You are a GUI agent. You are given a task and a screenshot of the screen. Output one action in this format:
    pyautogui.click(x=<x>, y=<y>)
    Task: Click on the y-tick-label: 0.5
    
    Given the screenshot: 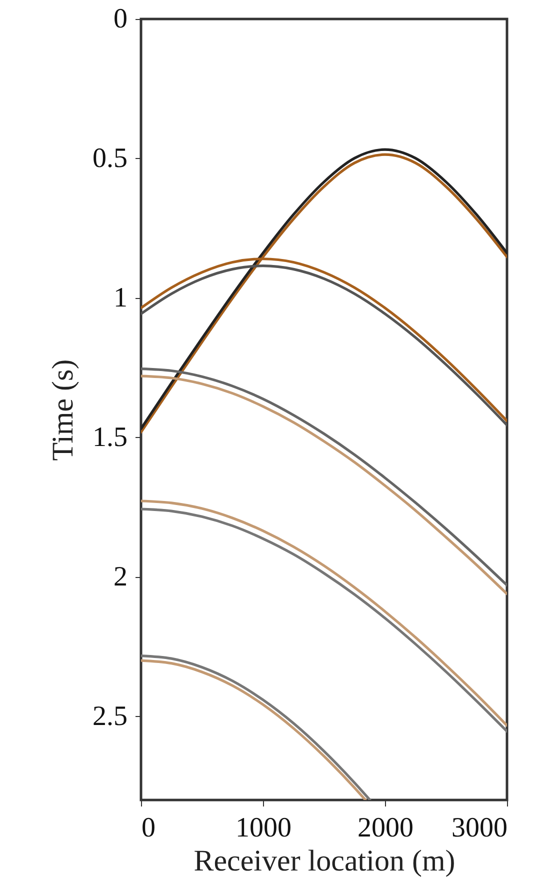 What is the action you would take?
    pyautogui.click(x=110, y=158)
    